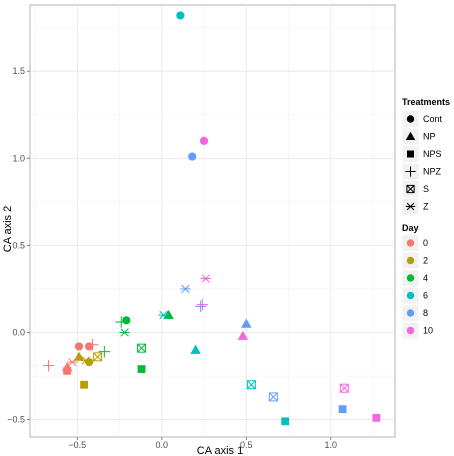 Image resolution: width=454 pixels, height=456 pixels. I want to click on y-tick-label: 0.0, so click(18, 332).